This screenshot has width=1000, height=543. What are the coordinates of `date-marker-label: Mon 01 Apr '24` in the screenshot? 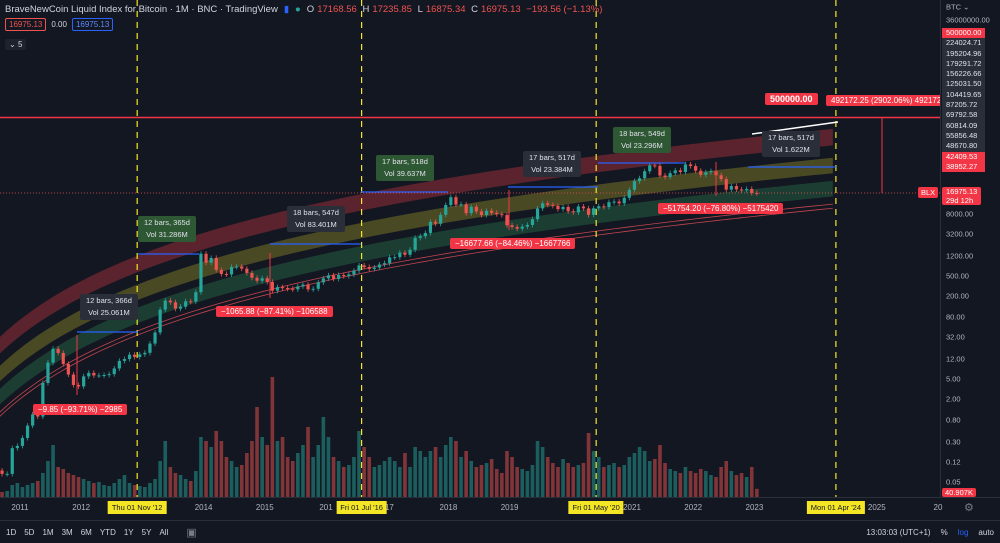 It's located at (835, 507).